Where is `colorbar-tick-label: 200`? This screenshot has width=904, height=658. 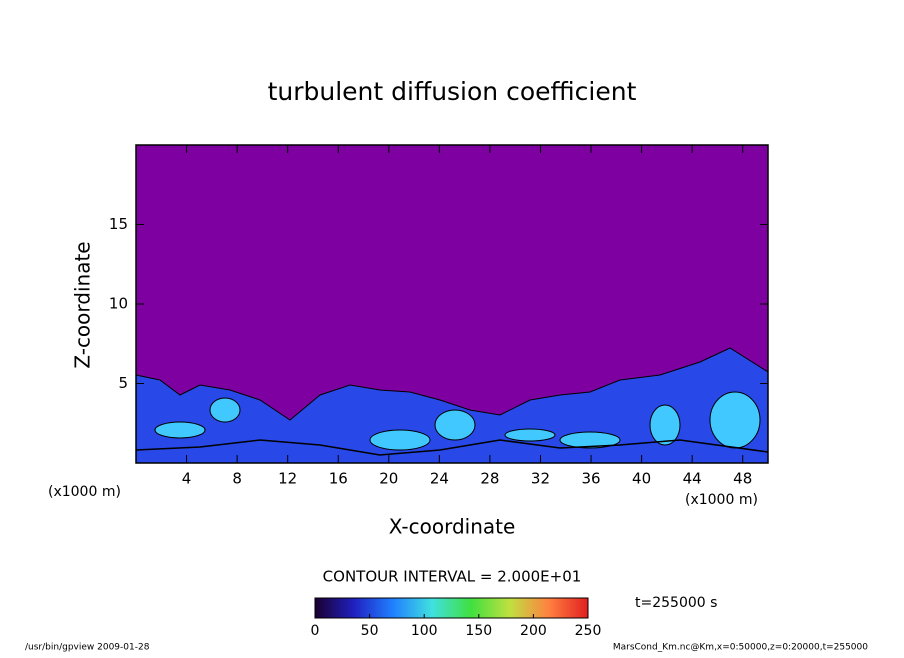 colorbar-tick-label: 200 is located at coordinates (533, 631).